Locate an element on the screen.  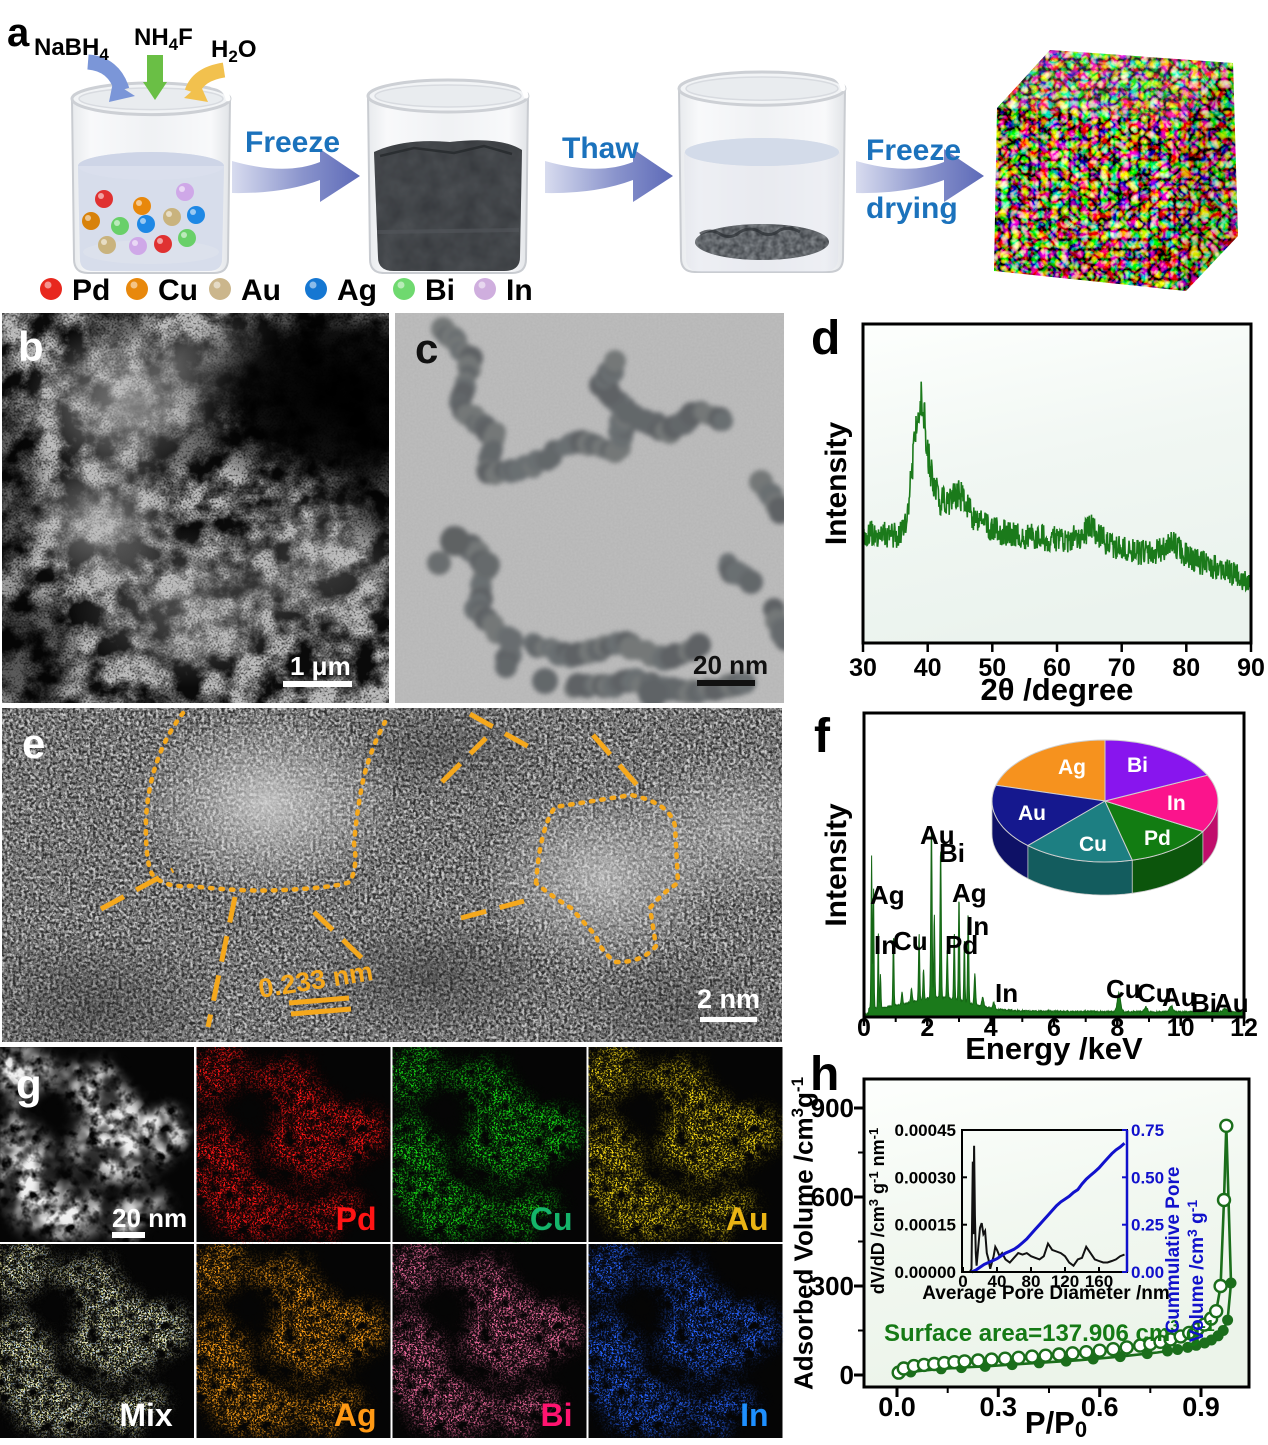
svg-text: NH4F is located at coordinates (163, 39).